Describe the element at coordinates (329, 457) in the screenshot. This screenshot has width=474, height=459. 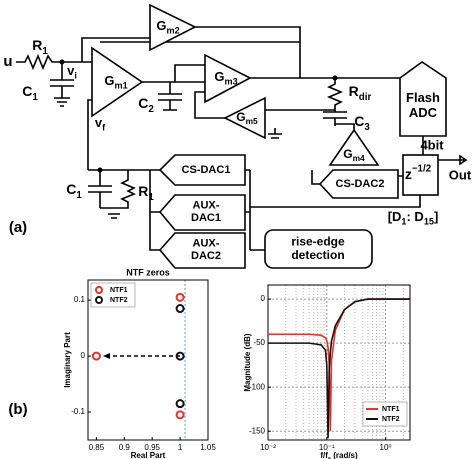
I see `label-part: s` at that location.